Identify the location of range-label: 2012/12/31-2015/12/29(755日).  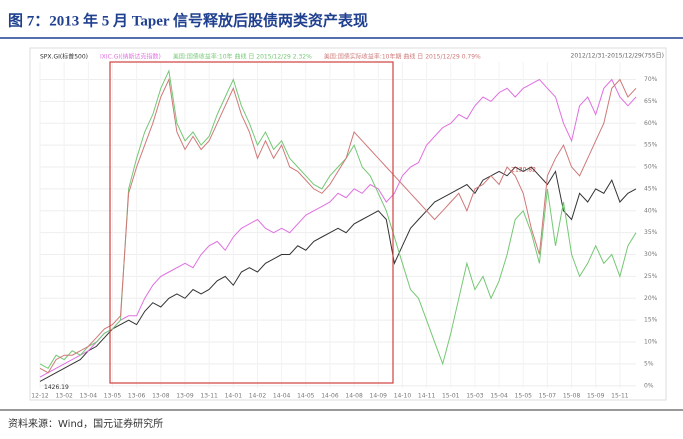
(617, 56).